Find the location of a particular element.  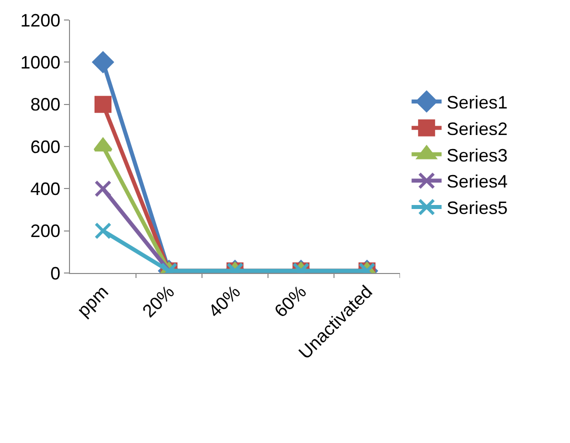

y-tick-label: 0 is located at coordinates (55, 273).